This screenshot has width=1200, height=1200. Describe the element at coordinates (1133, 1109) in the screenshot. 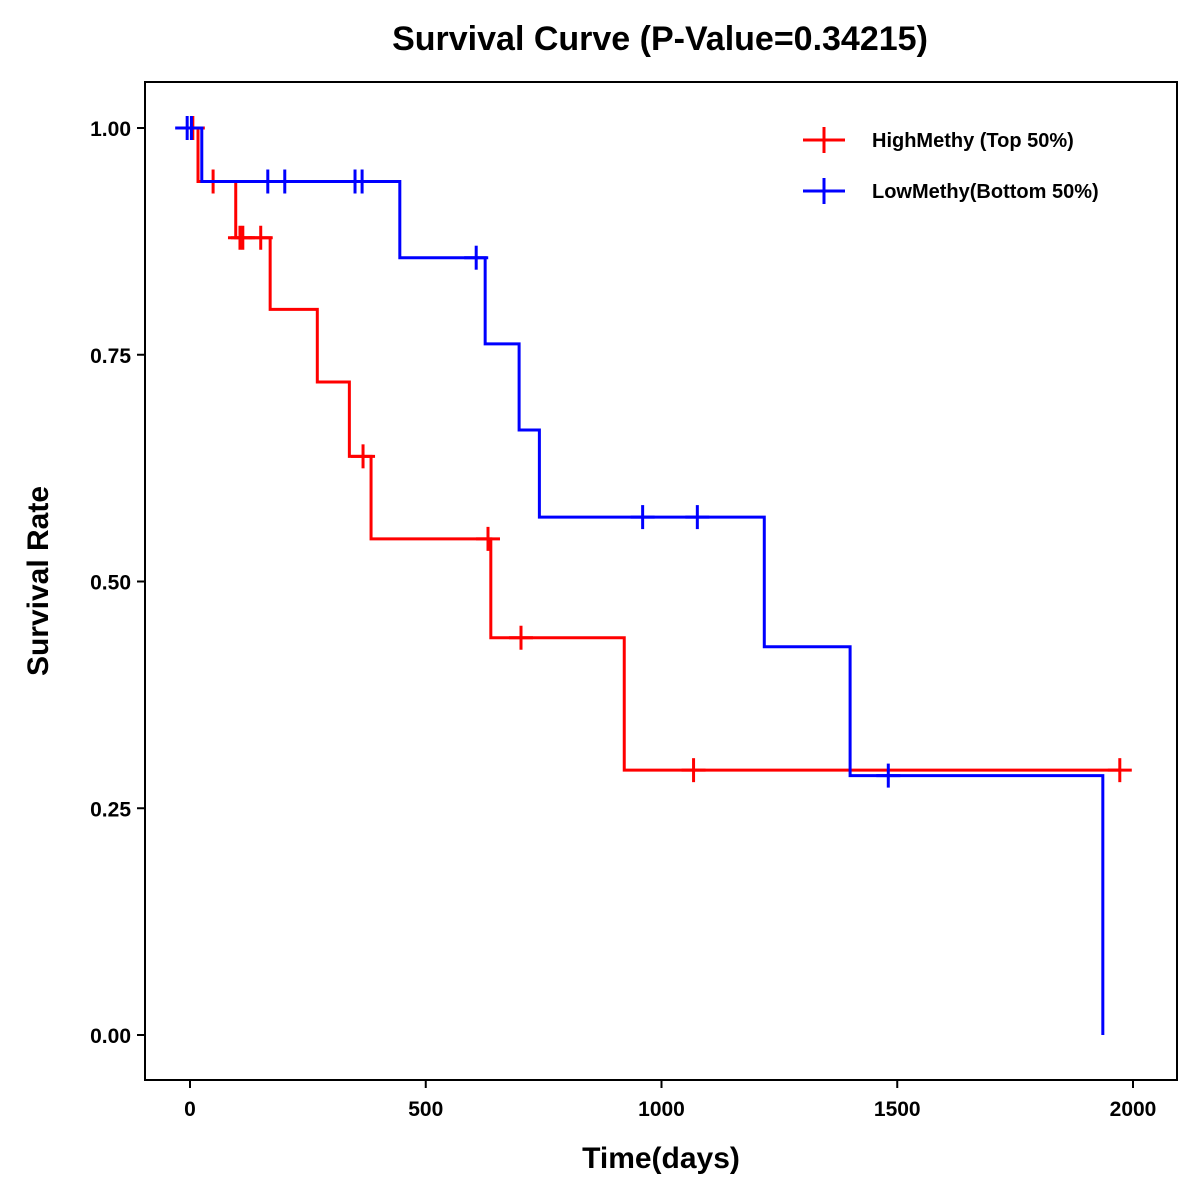

I see `x-tick-label: 2000` at that location.